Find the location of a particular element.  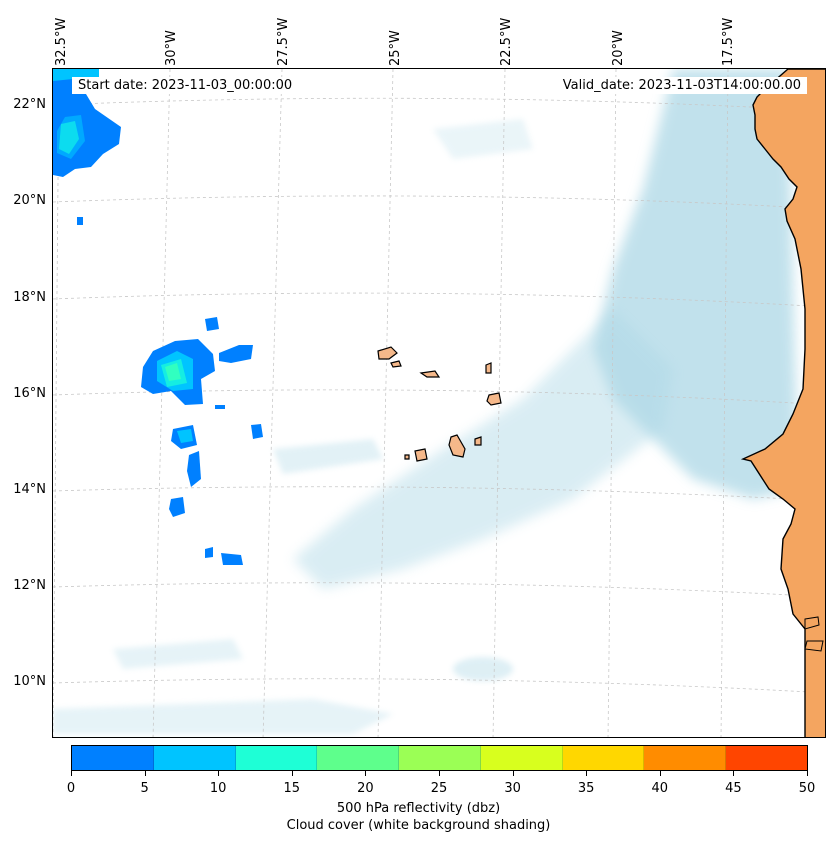

lat-label-10n: 10°N is located at coordinates (29, 681).